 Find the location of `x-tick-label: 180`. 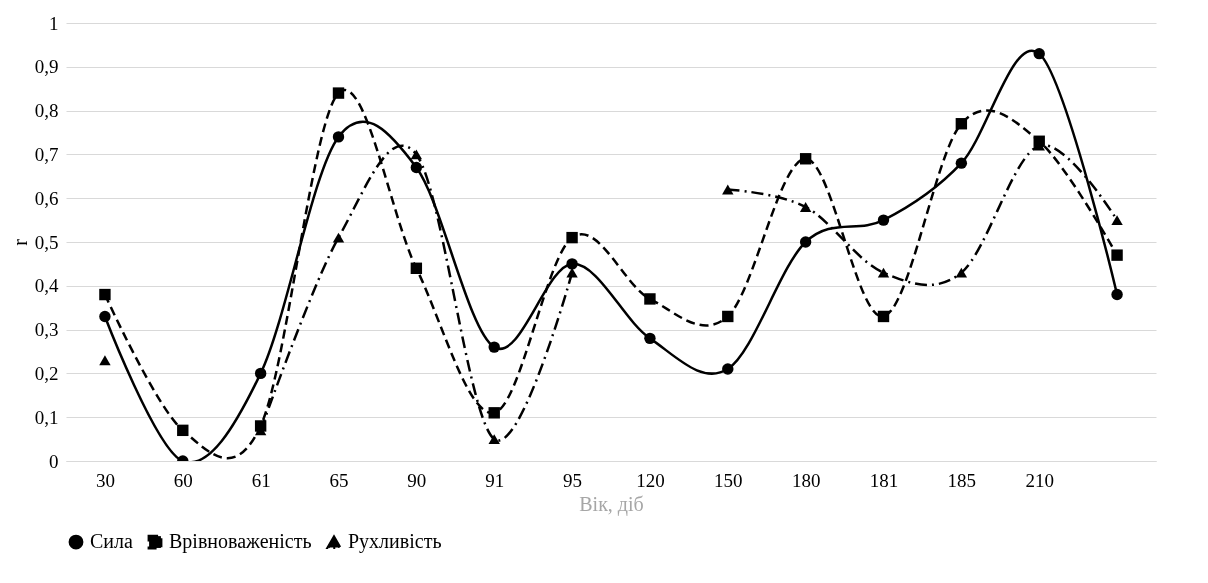

x-tick-label: 180 is located at coordinates (806, 480).